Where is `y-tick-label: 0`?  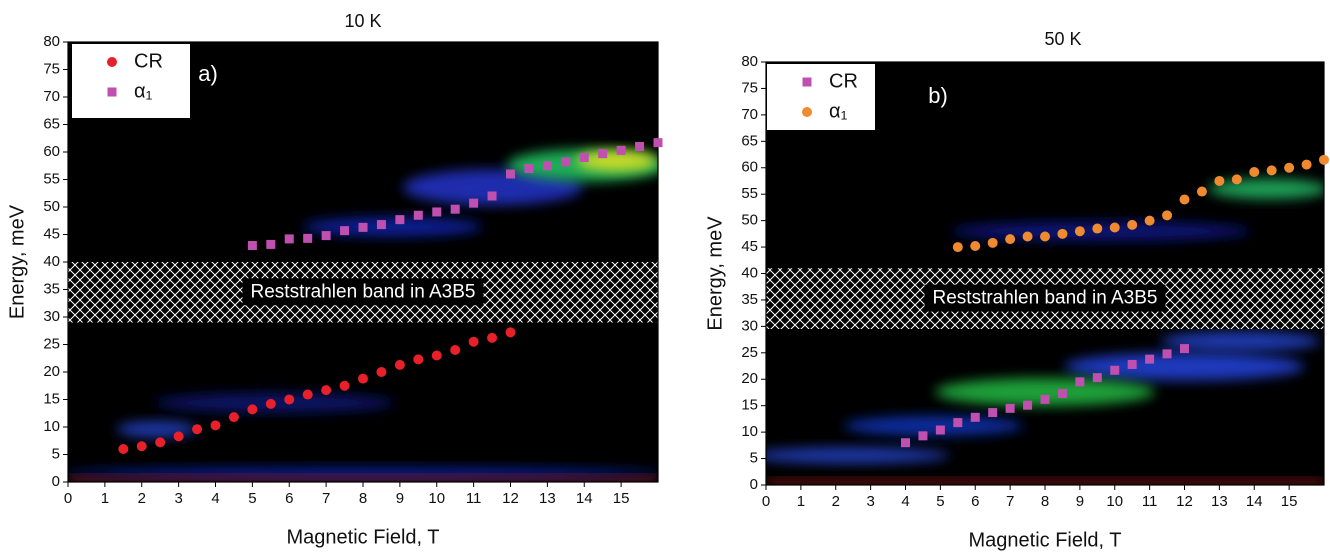
y-tick-label: 0 is located at coordinates (754, 484).